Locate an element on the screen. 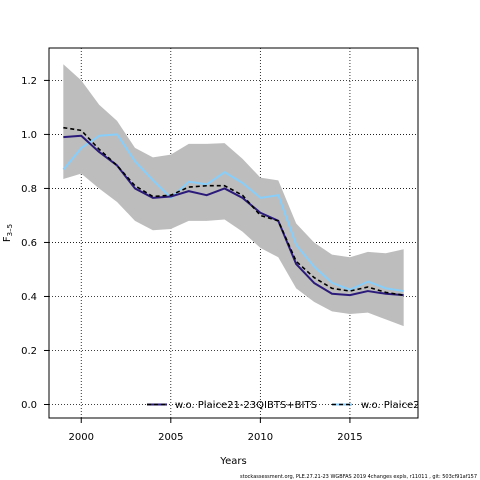 The width and height of the screenshot is (480, 480). x-tick-label: 2015 is located at coordinates (349, 437).